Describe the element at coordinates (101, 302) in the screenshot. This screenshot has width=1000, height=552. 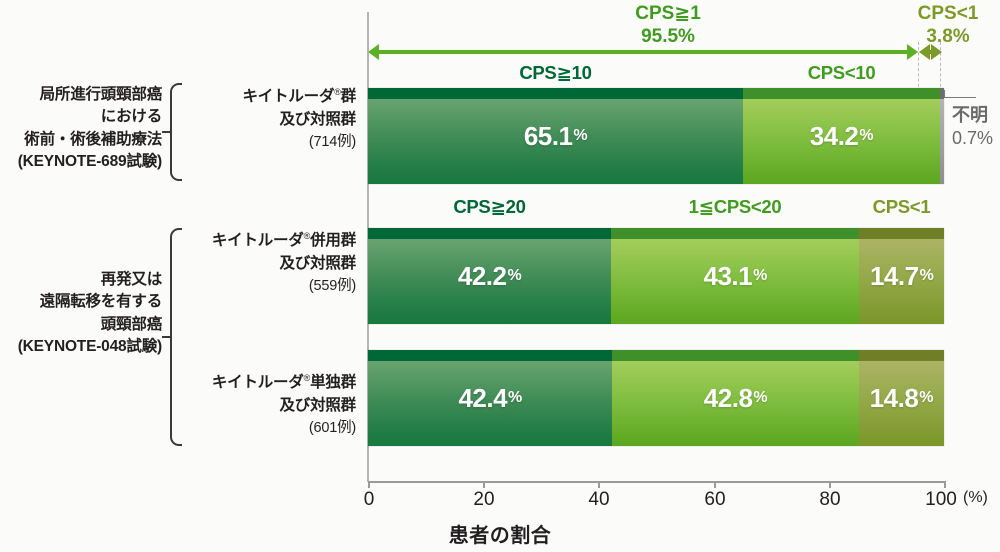
I see `study-label-keynote048-line2: 遠隔転移を有する` at that location.